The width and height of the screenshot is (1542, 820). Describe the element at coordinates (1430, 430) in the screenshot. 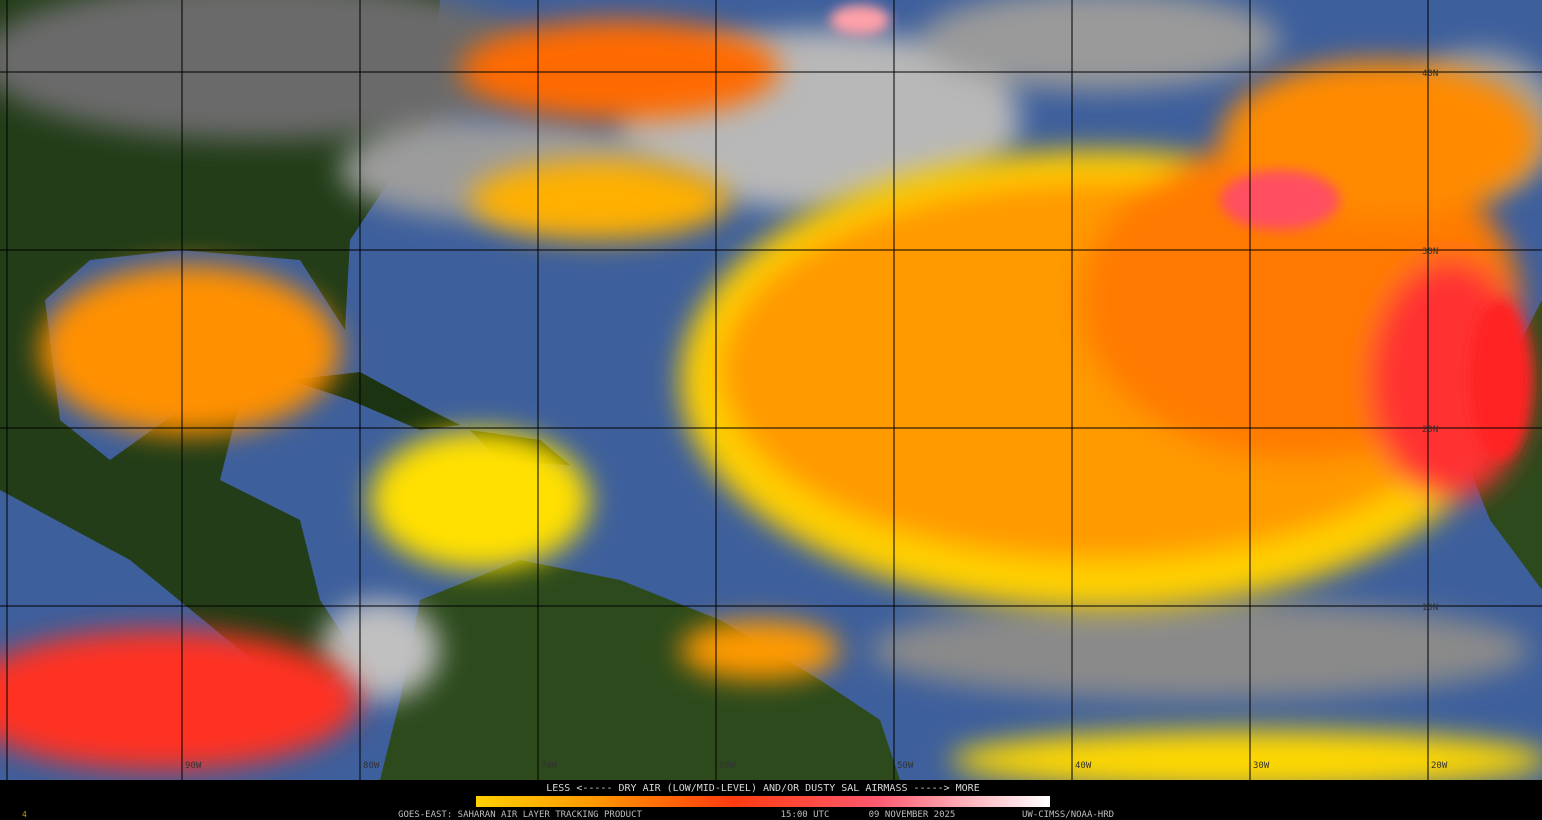

I see `lat-label: 20N` at that location.